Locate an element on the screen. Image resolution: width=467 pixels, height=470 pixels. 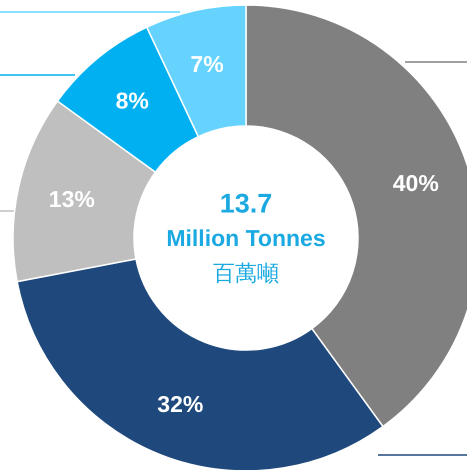
data-label: 13% is located at coordinates (71, 199).